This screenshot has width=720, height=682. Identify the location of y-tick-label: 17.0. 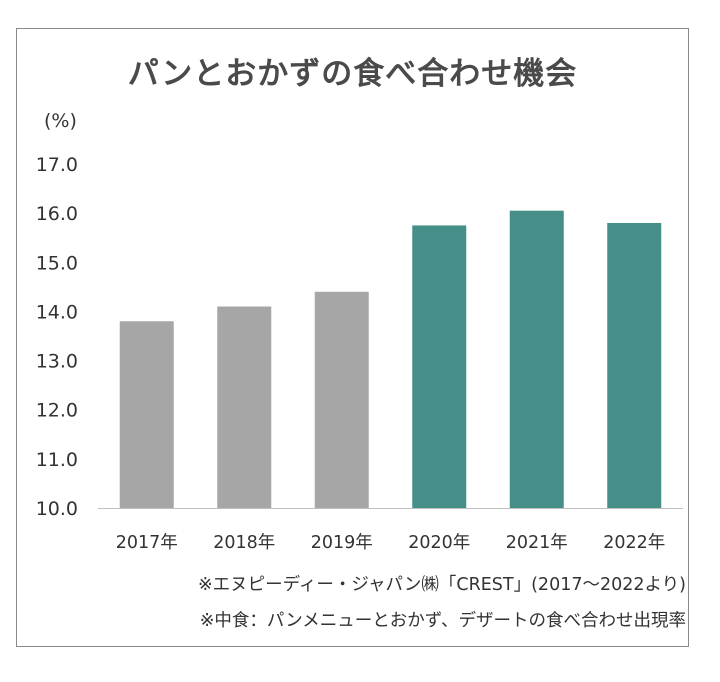
(57, 165).